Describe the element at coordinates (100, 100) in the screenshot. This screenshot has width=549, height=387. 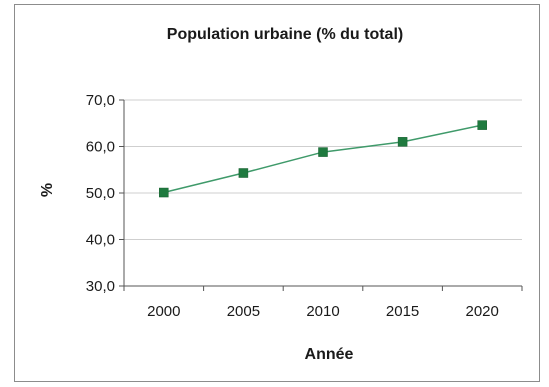
I see `y-tick-label: 70,0` at that location.